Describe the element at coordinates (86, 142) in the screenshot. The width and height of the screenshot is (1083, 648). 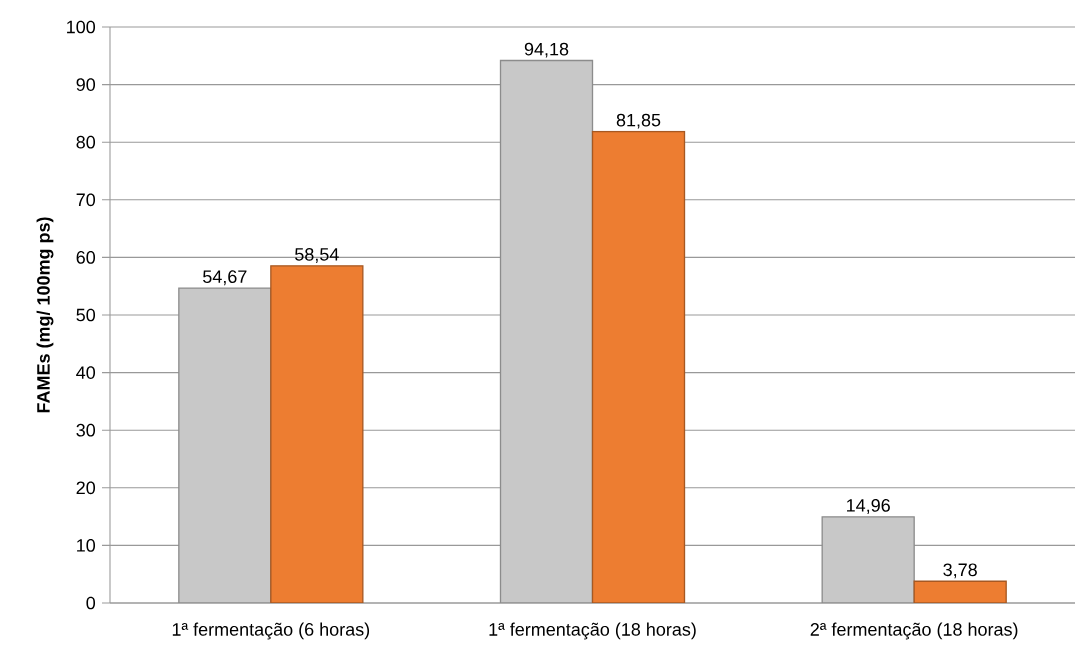
I see `y-tick-label: 80` at that location.